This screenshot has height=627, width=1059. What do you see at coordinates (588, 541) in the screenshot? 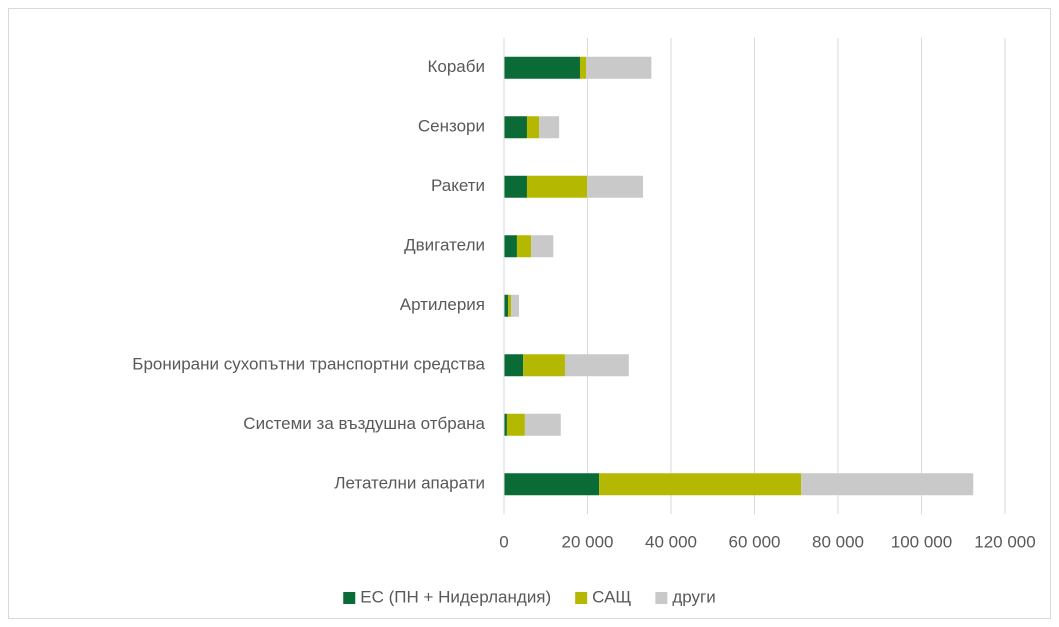
I see `x-tick-label: 20 000` at bounding box center [588, 541].